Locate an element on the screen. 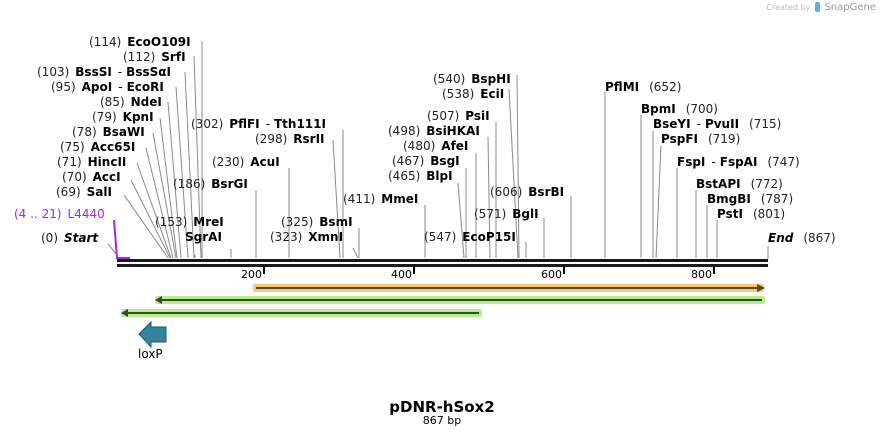 This screenshot has height=437, width=884. tick-label-200: 200 is located at coordinates (251, 274).